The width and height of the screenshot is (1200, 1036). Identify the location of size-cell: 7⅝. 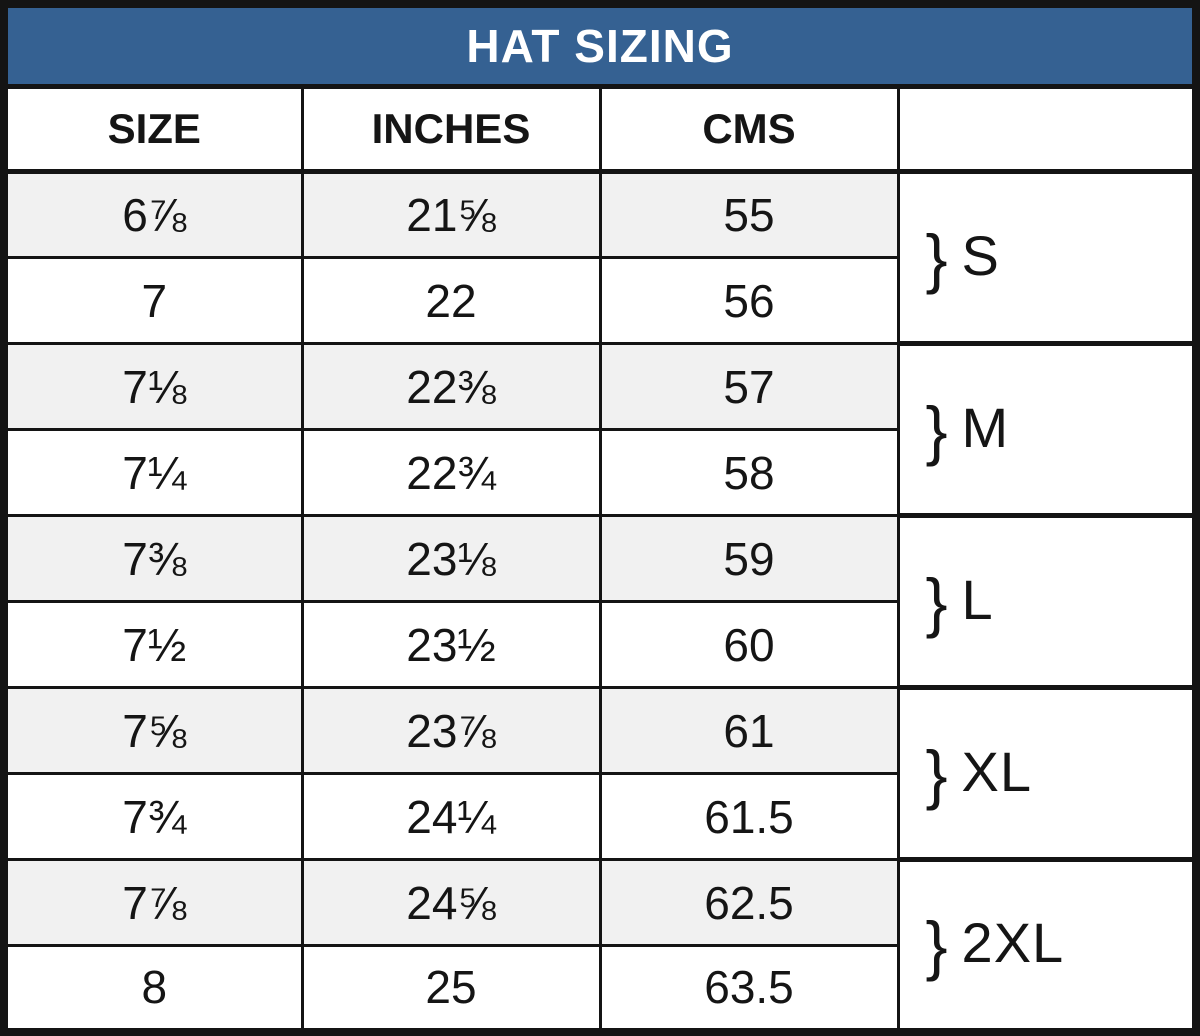
(153, 730).